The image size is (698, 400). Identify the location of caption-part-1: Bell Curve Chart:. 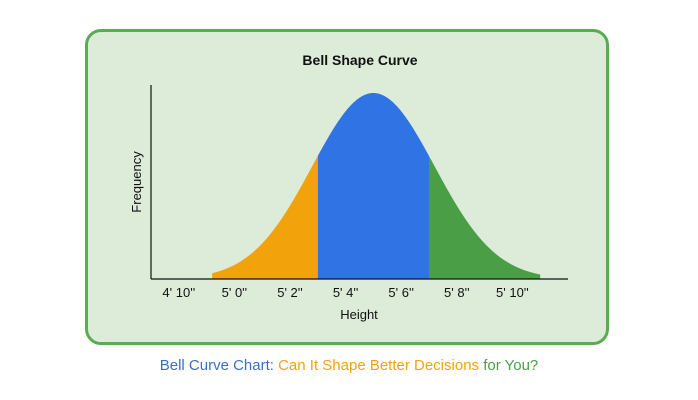
(219, 365).